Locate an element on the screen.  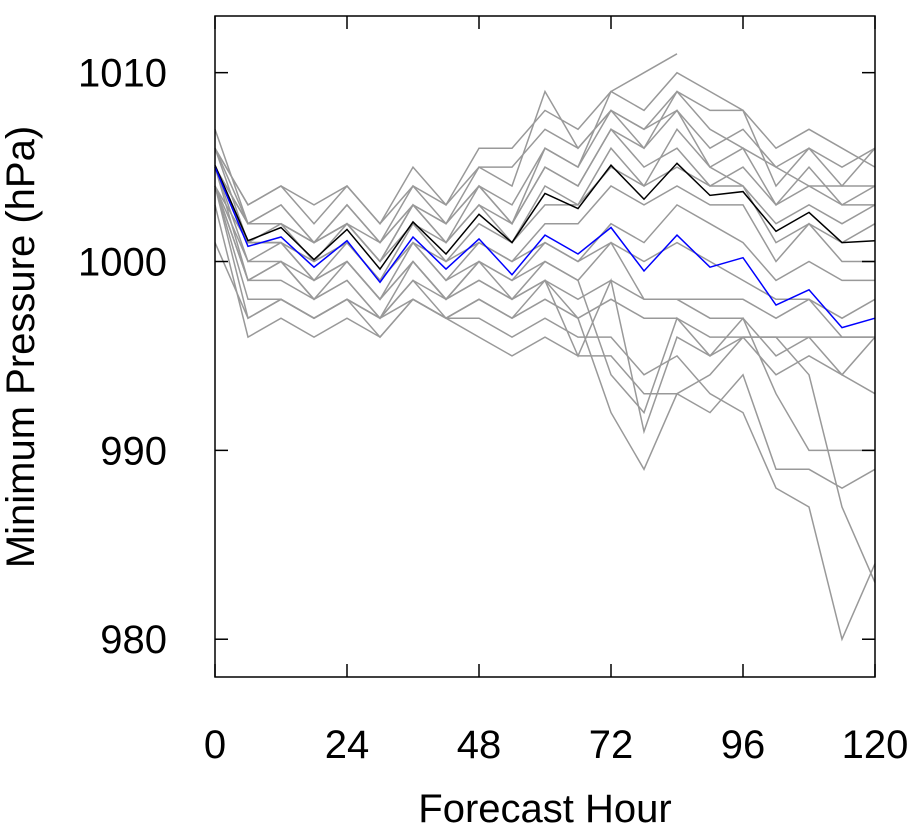
y-tick-label: 1010 is located at coordinates (122, 74).